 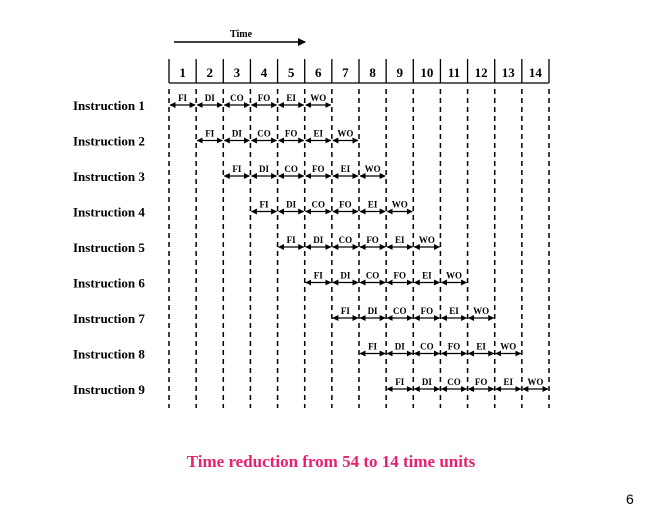 What do you see at coordinates (109, 318) in the screenshot?
I see `instruction-label: Instruction 7` at bounding box center [109, 318].